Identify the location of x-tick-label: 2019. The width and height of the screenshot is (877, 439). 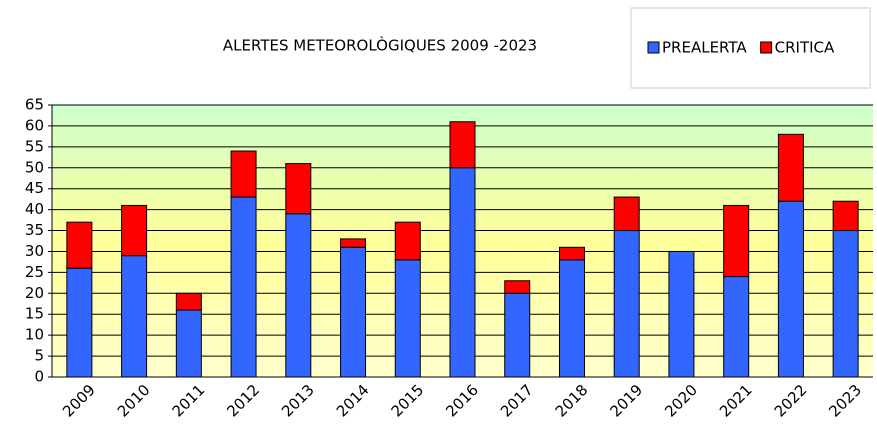
(626, 401).